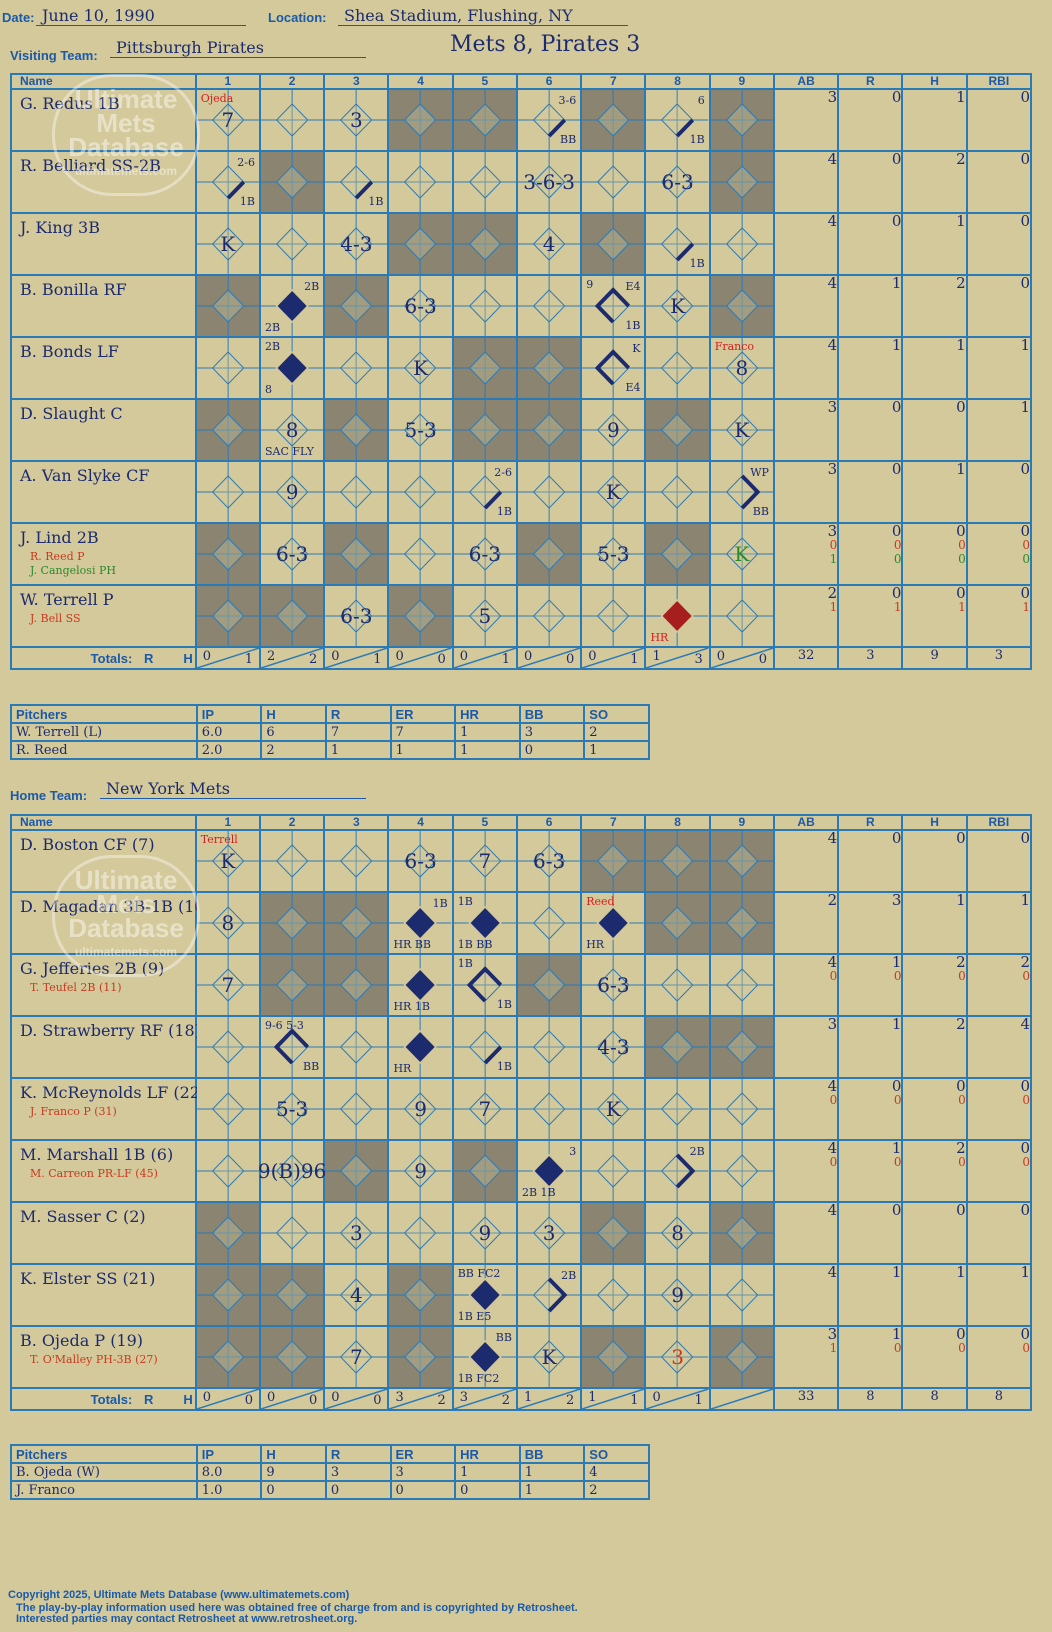  Describe the element at coordinates (60, 227) in the screenshot. I see `batter-name: J. King 3B` at that location.